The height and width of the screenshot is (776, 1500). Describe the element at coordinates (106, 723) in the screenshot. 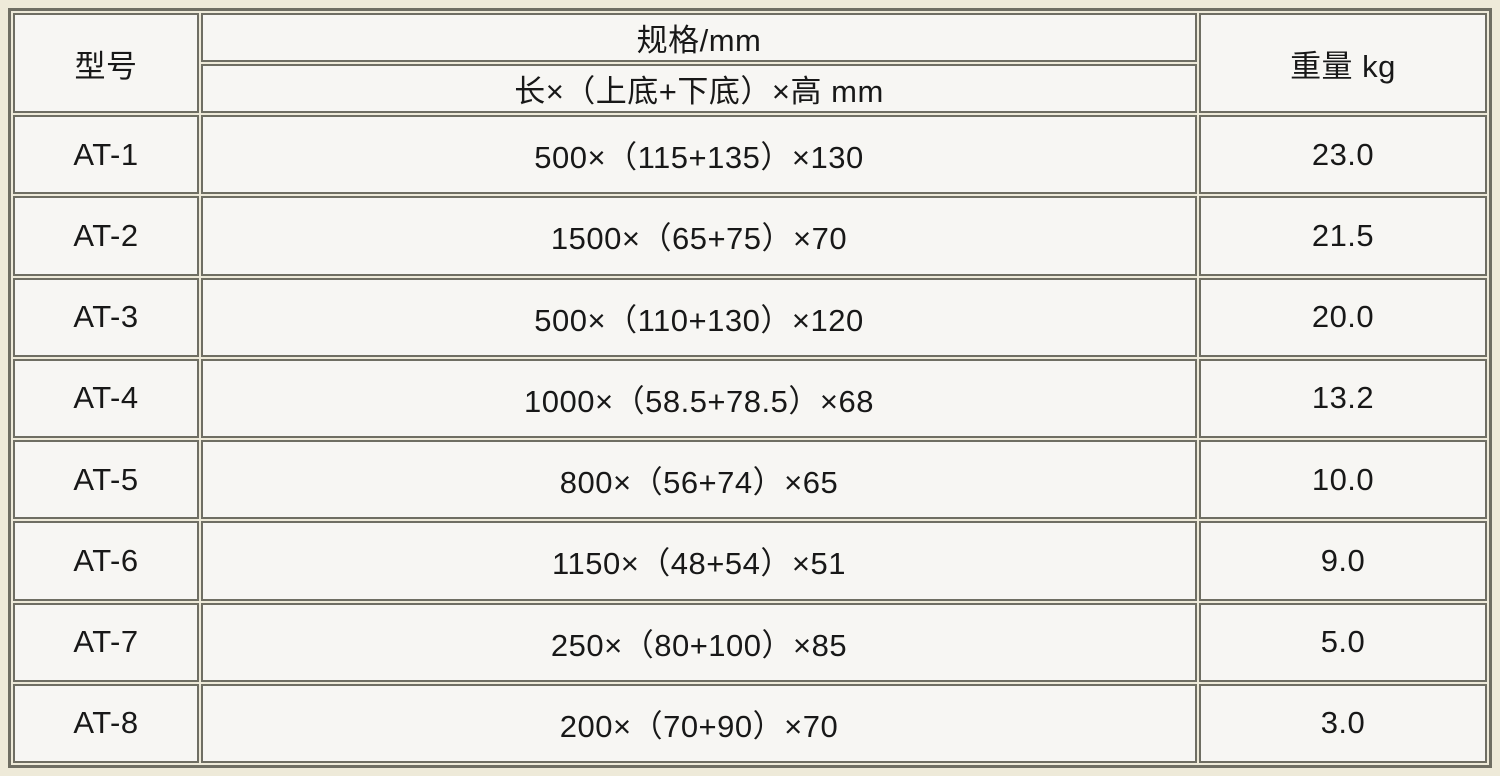

I see `model-cell: AT-8` at that location.